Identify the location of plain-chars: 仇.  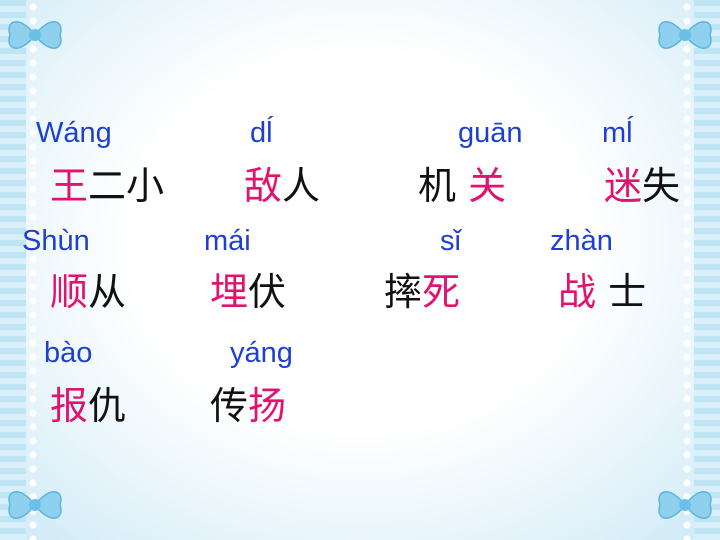
(107, 406).